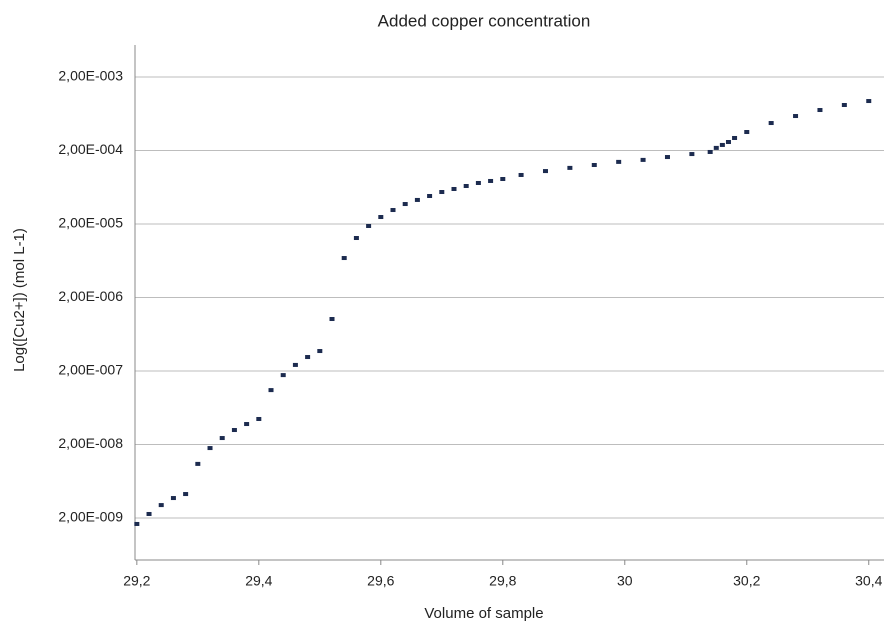  What do you see at coordinates (90, 76) in the screenshot?
I see `y-tick-label: 2,00E-003` at bounding box center [90, 76].